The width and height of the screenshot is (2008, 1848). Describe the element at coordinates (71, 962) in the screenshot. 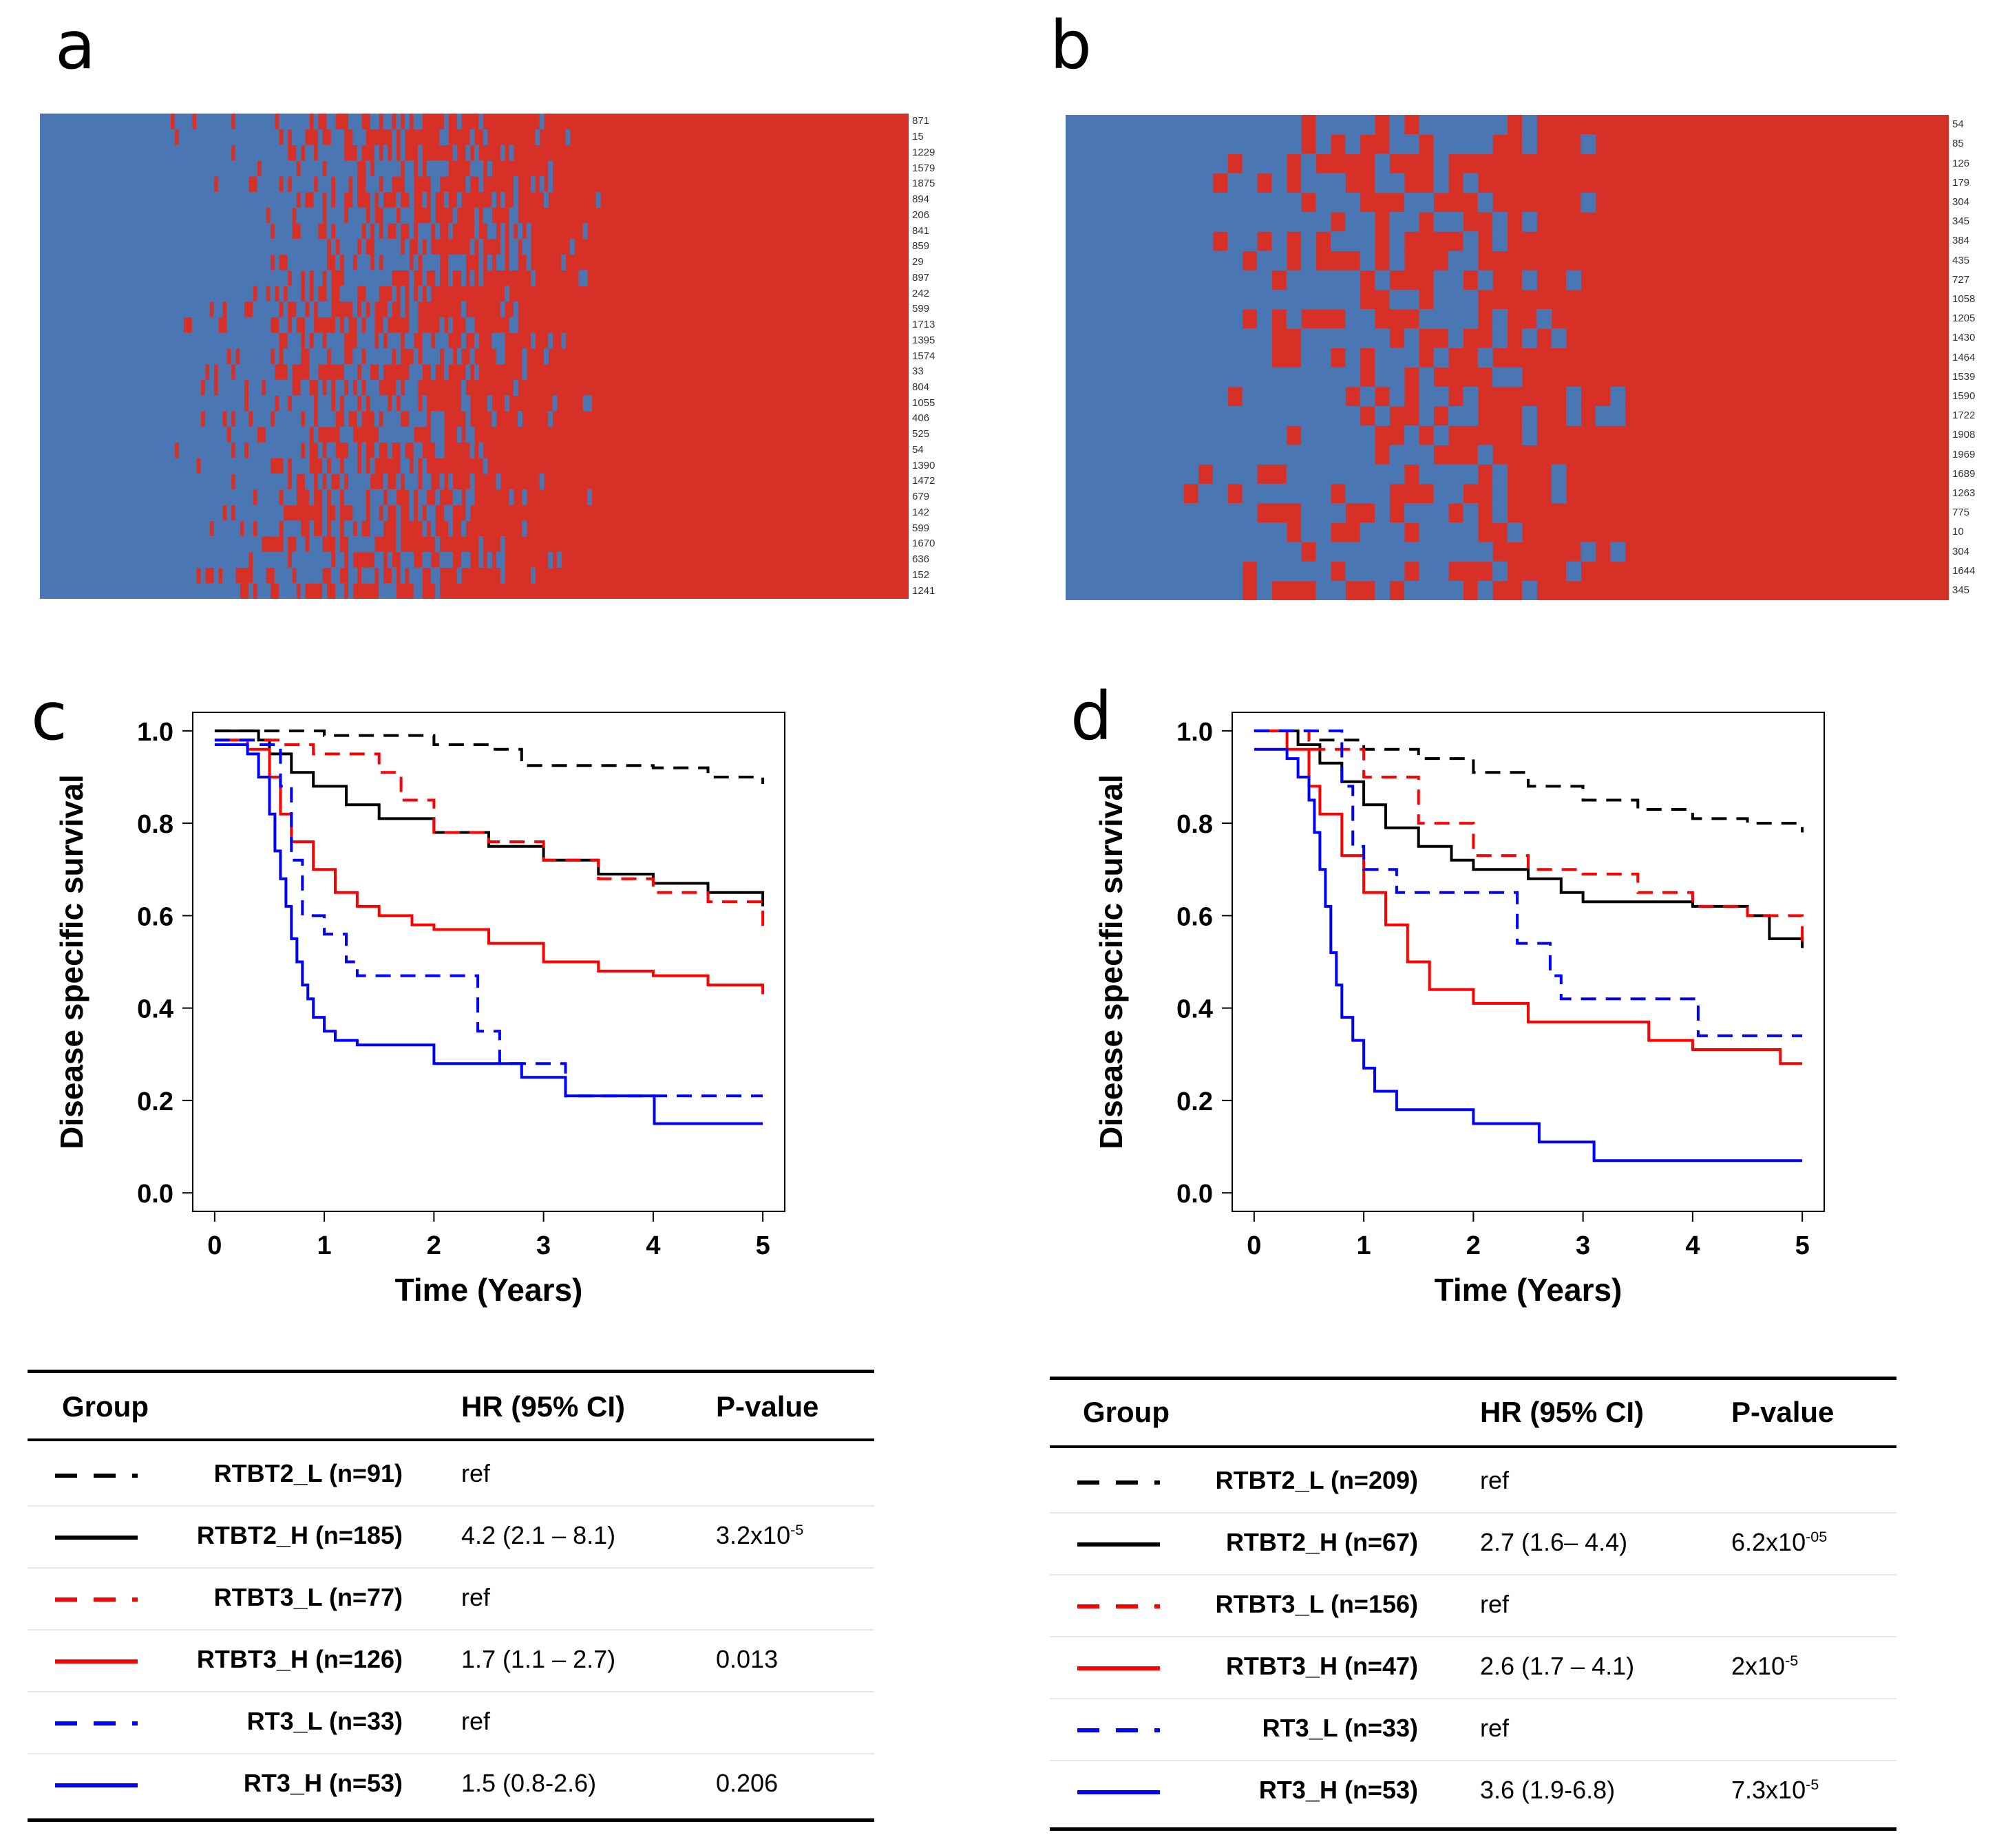

I see `km-c-ylabel: Disease specific survival` at that location.